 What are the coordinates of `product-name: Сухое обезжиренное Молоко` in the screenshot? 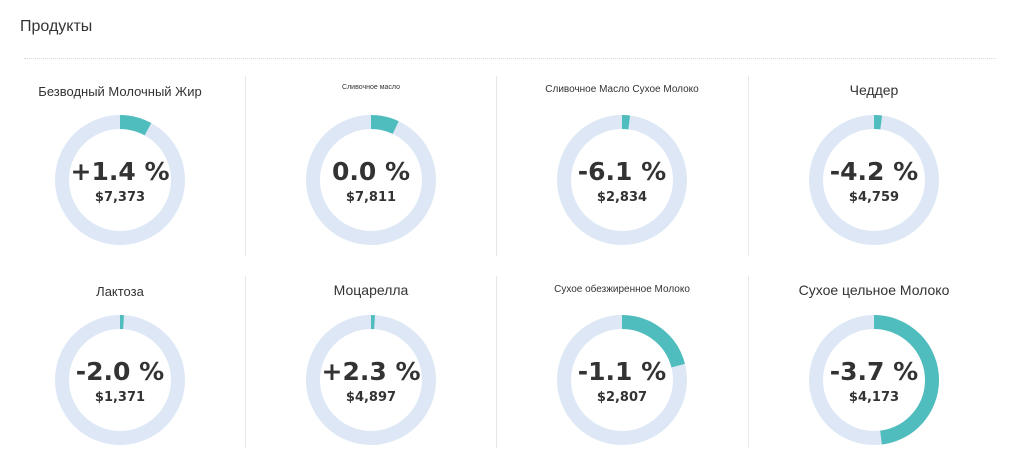 It's located at (622, 289).